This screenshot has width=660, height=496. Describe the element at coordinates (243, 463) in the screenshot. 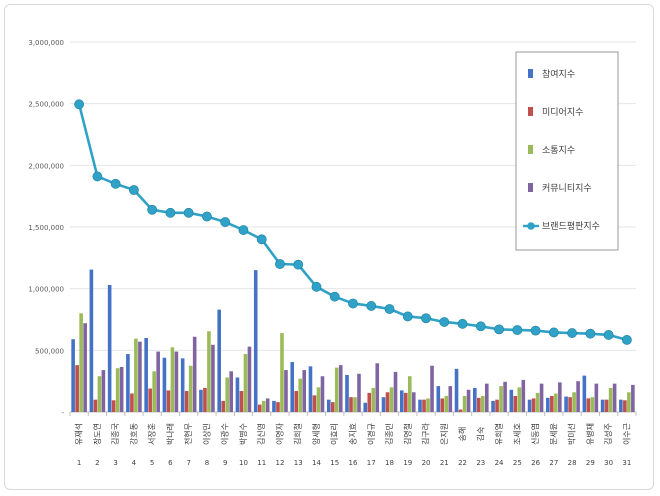

I see `x-rank-label: 10` at that location.